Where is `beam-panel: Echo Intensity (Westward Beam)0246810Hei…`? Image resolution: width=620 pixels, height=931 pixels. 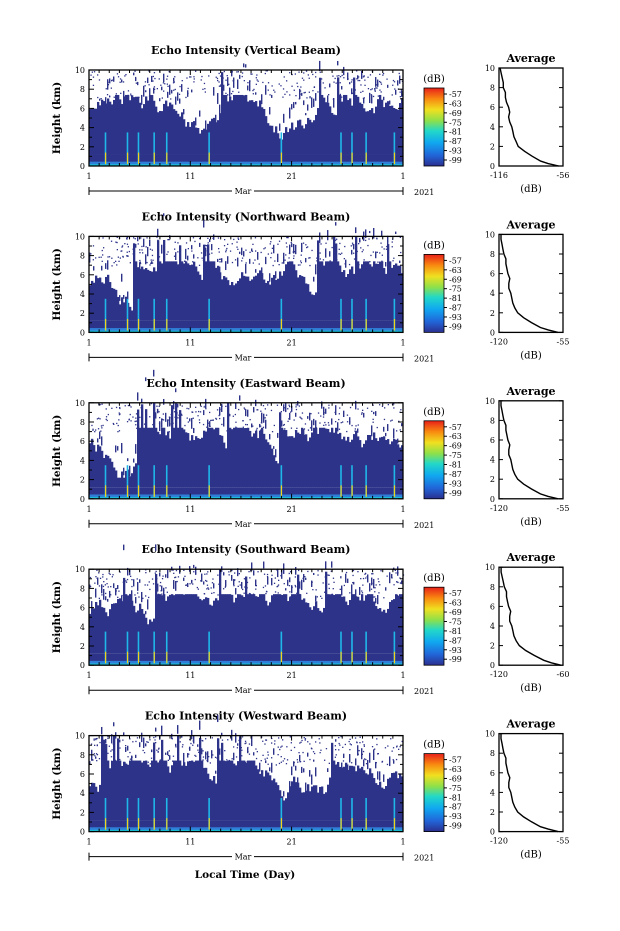 beam-panel: Echo Intensity (Westward Beam)0246810Hei… is located at coordinates (310, 786).